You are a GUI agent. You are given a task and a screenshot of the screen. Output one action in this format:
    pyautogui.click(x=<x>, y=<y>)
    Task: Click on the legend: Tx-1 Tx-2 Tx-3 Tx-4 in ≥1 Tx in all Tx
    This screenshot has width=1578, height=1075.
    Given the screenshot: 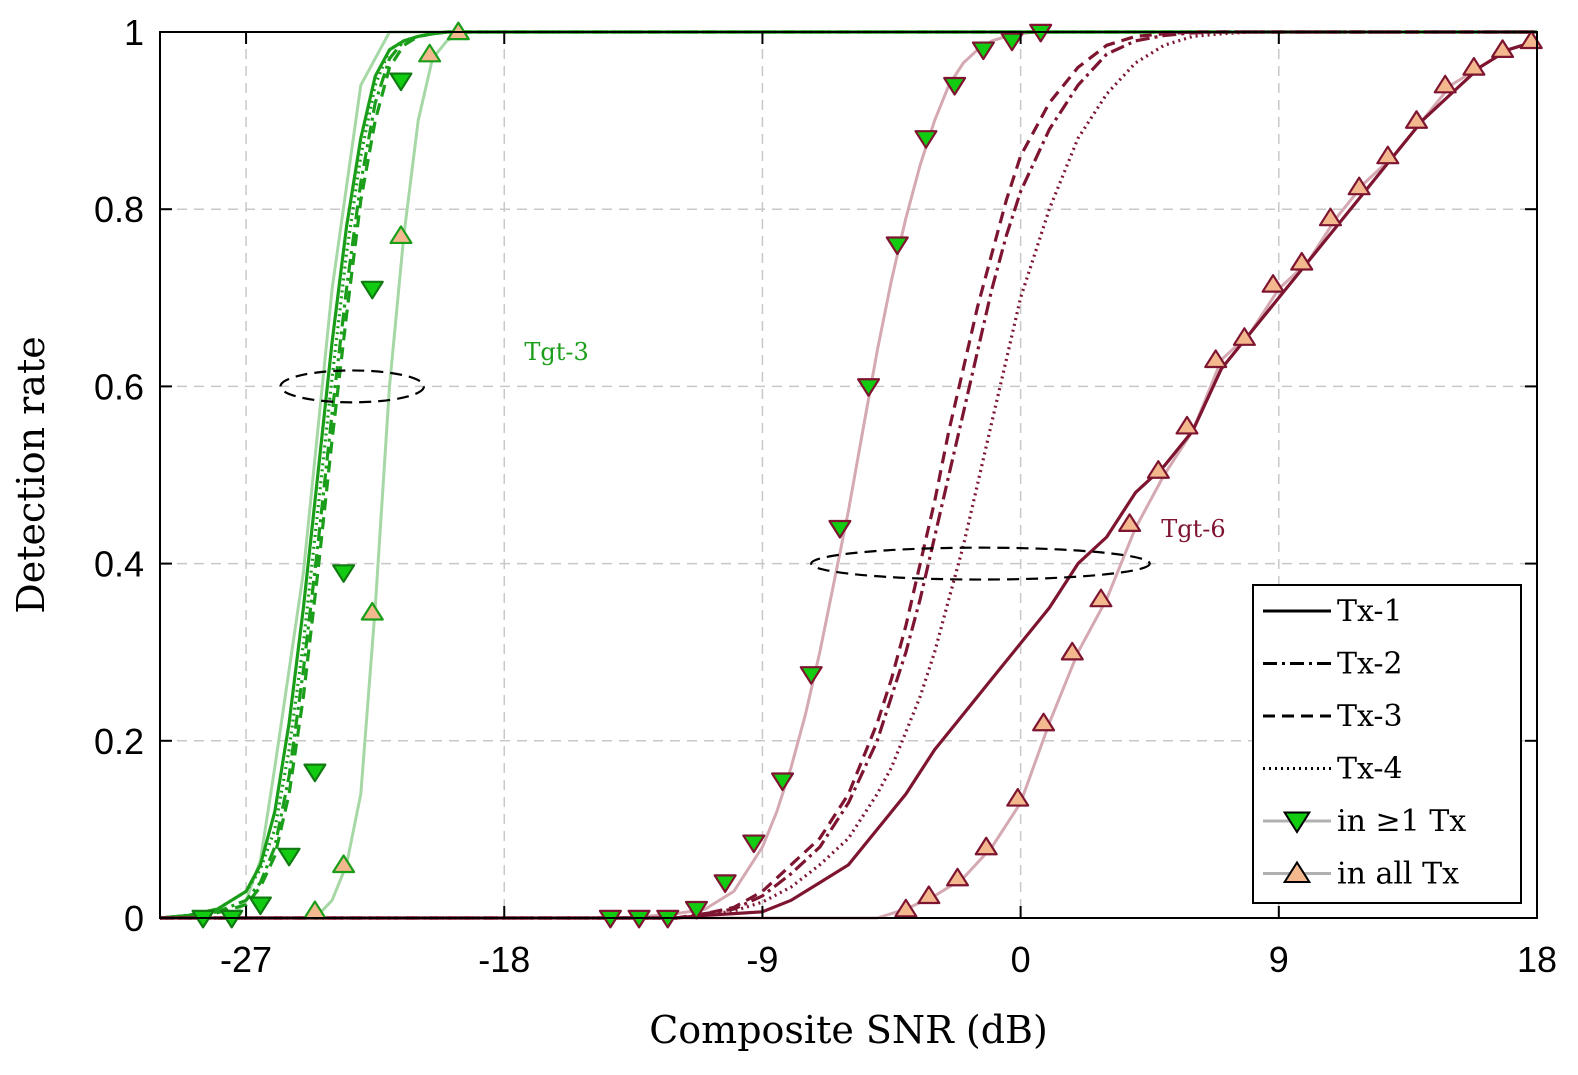 What is the action you would take?
    pyautogui.click(x=1387, y=744)
    